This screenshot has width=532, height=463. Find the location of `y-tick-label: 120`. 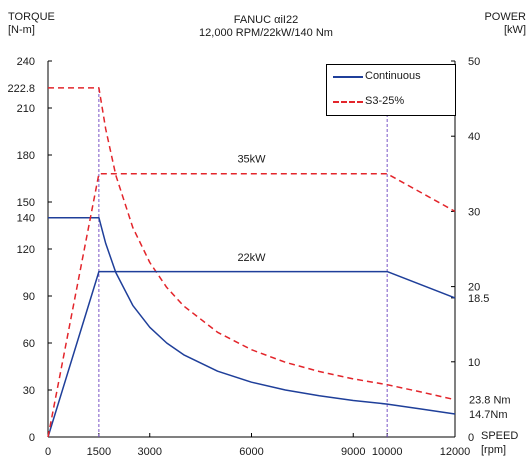

y-tick-label: 120 is located at coordinates (26, 250).